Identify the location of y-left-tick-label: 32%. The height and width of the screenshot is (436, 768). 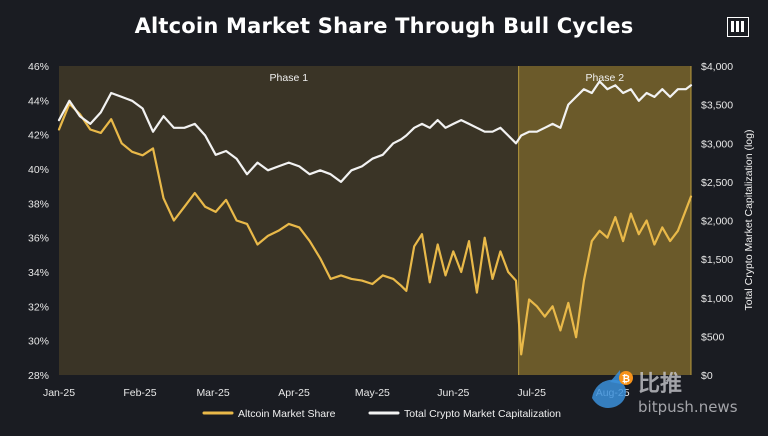
(38, 307).